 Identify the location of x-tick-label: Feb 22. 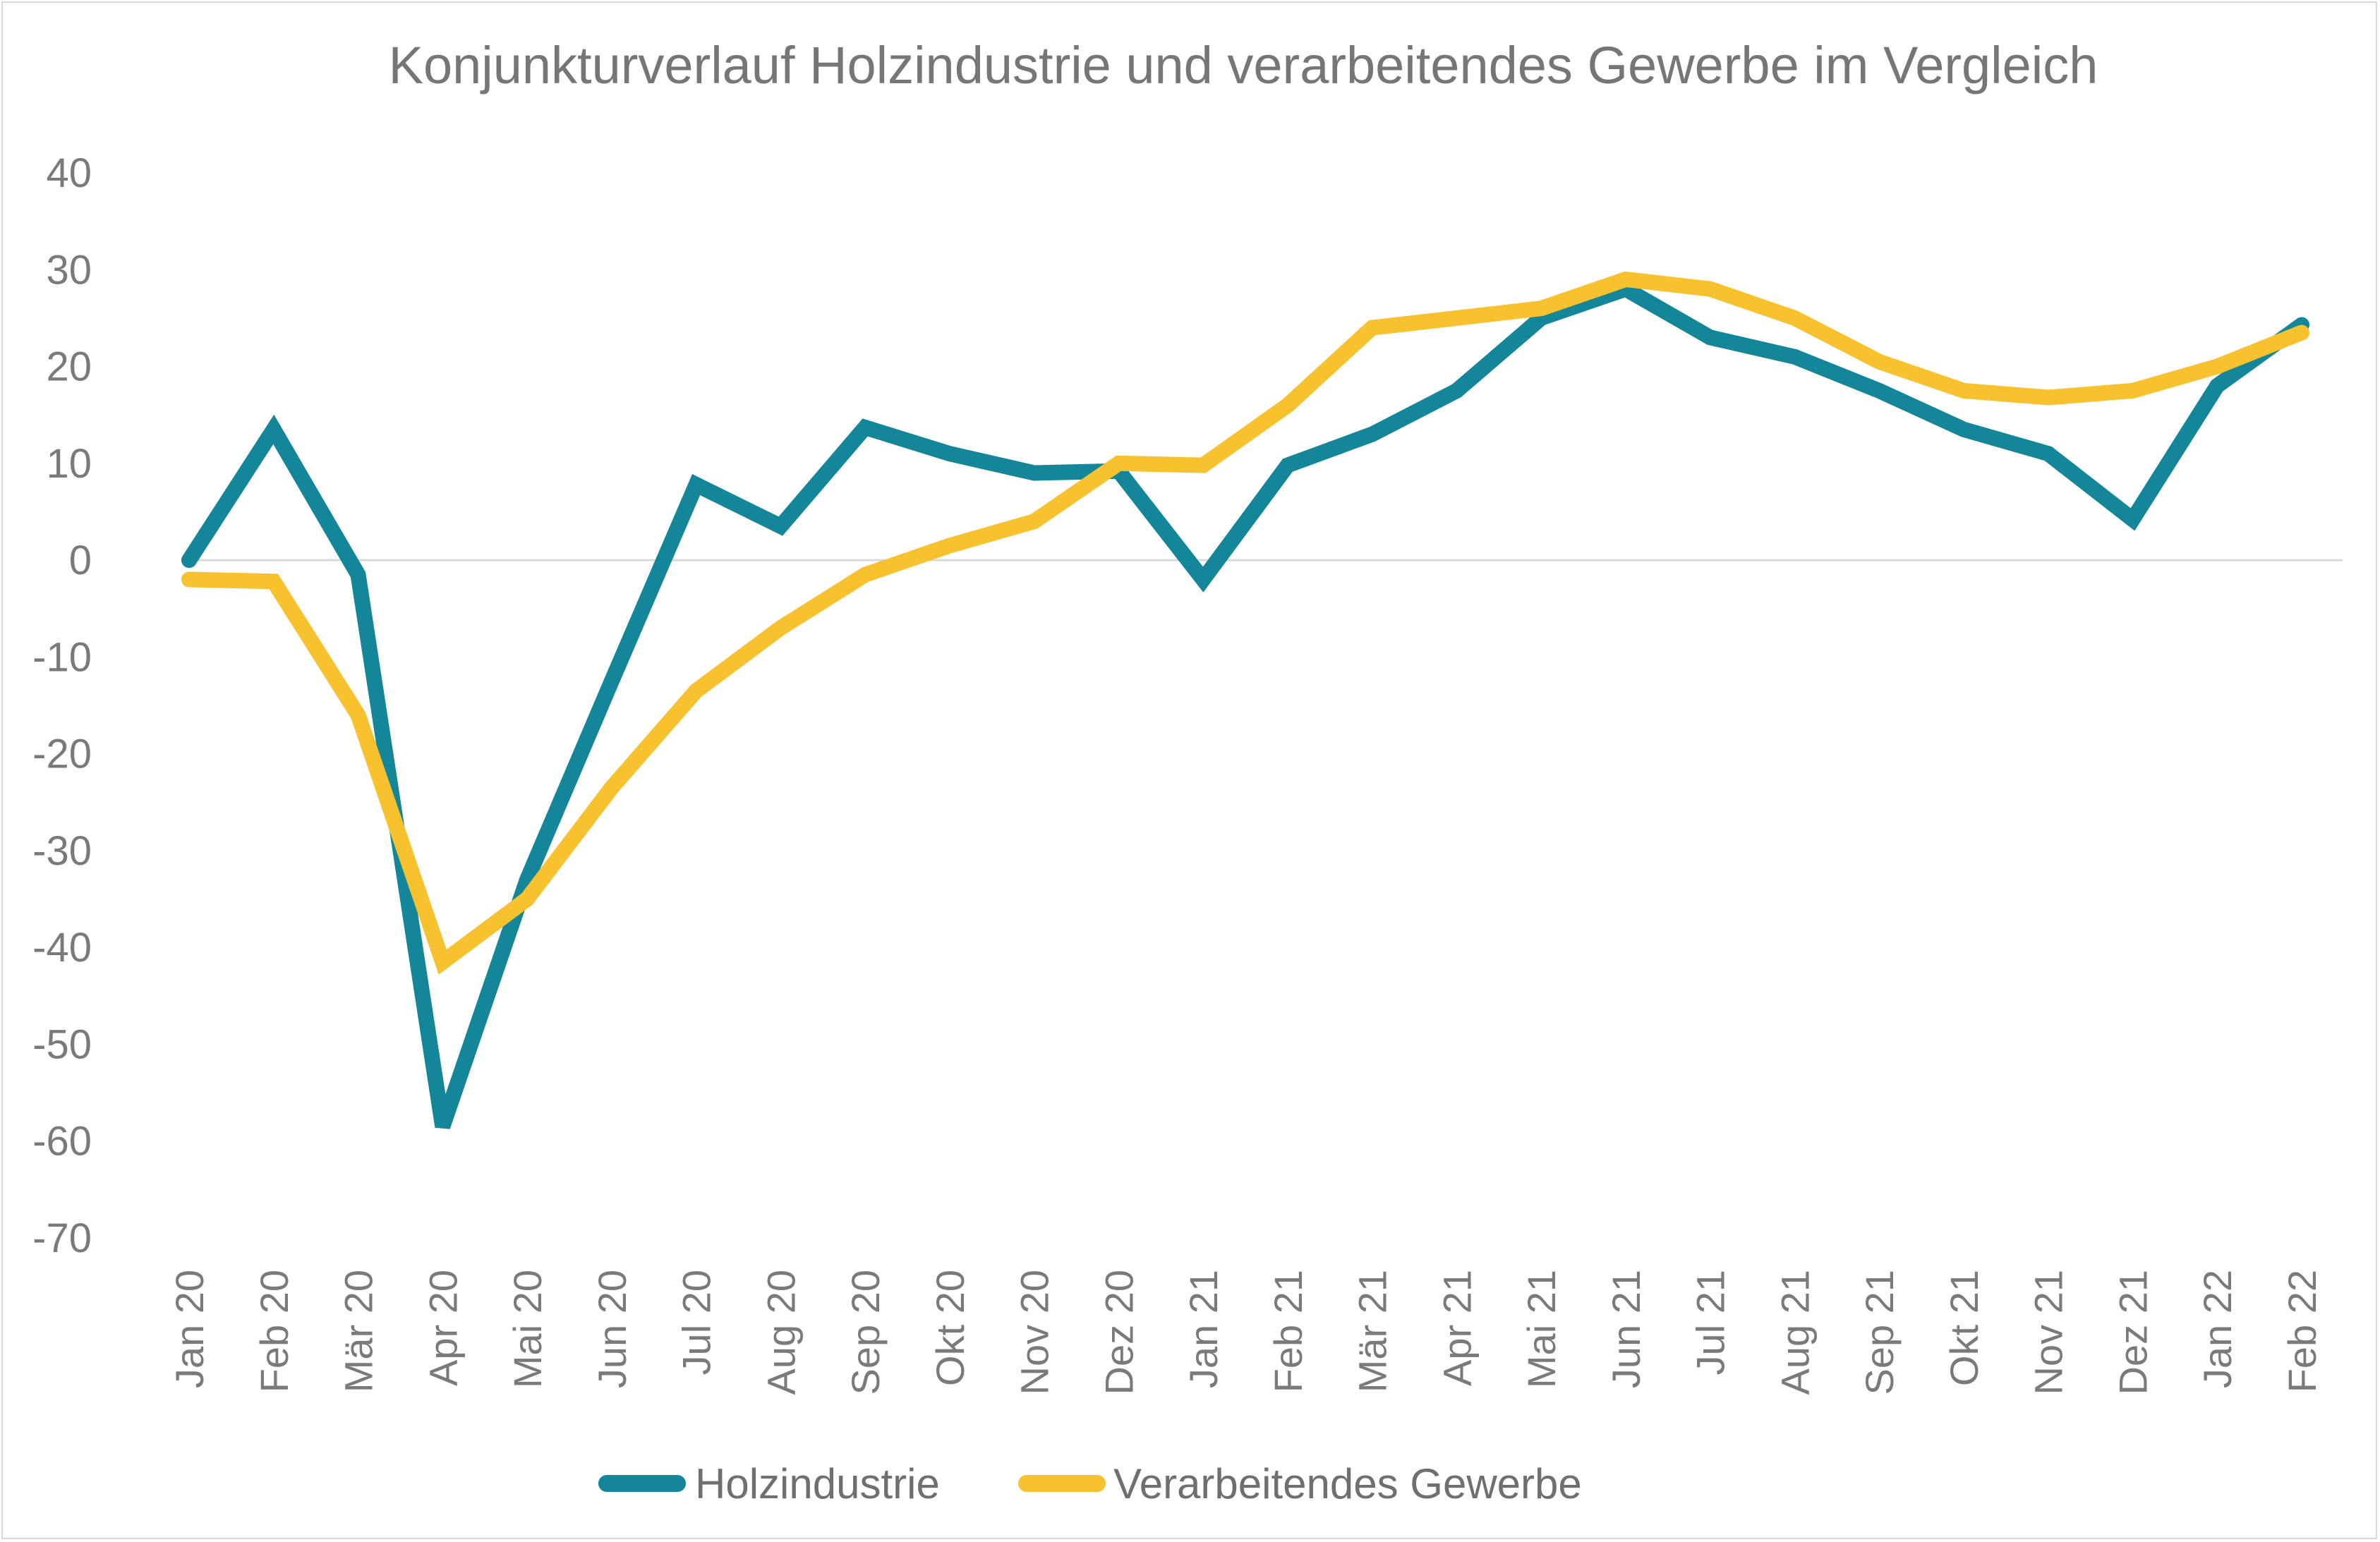
(2302, 1331).